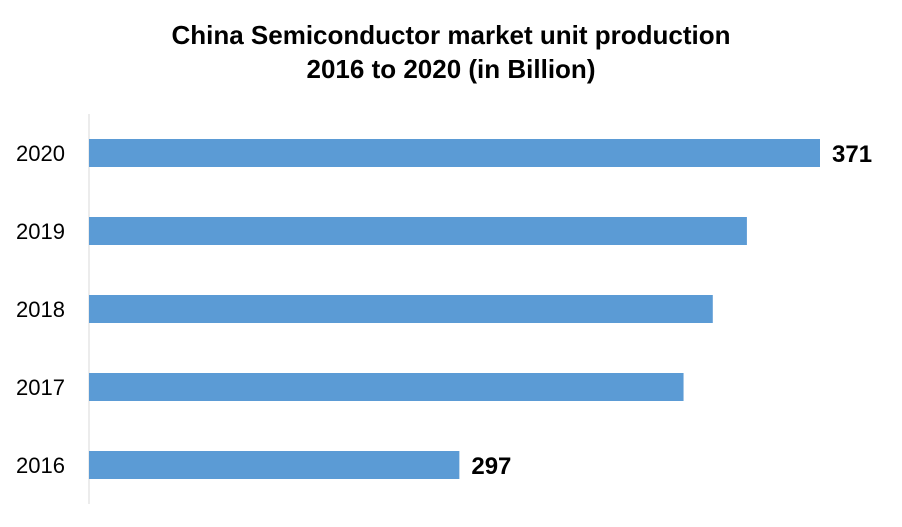 The height and width of the screenshot is (527, 902). What do you see at coordinates (451, 69) in the screenshot?
I see `chart-title-line-2: 2016 to 2020 (in Billion)` at bounding box center [451, 69].